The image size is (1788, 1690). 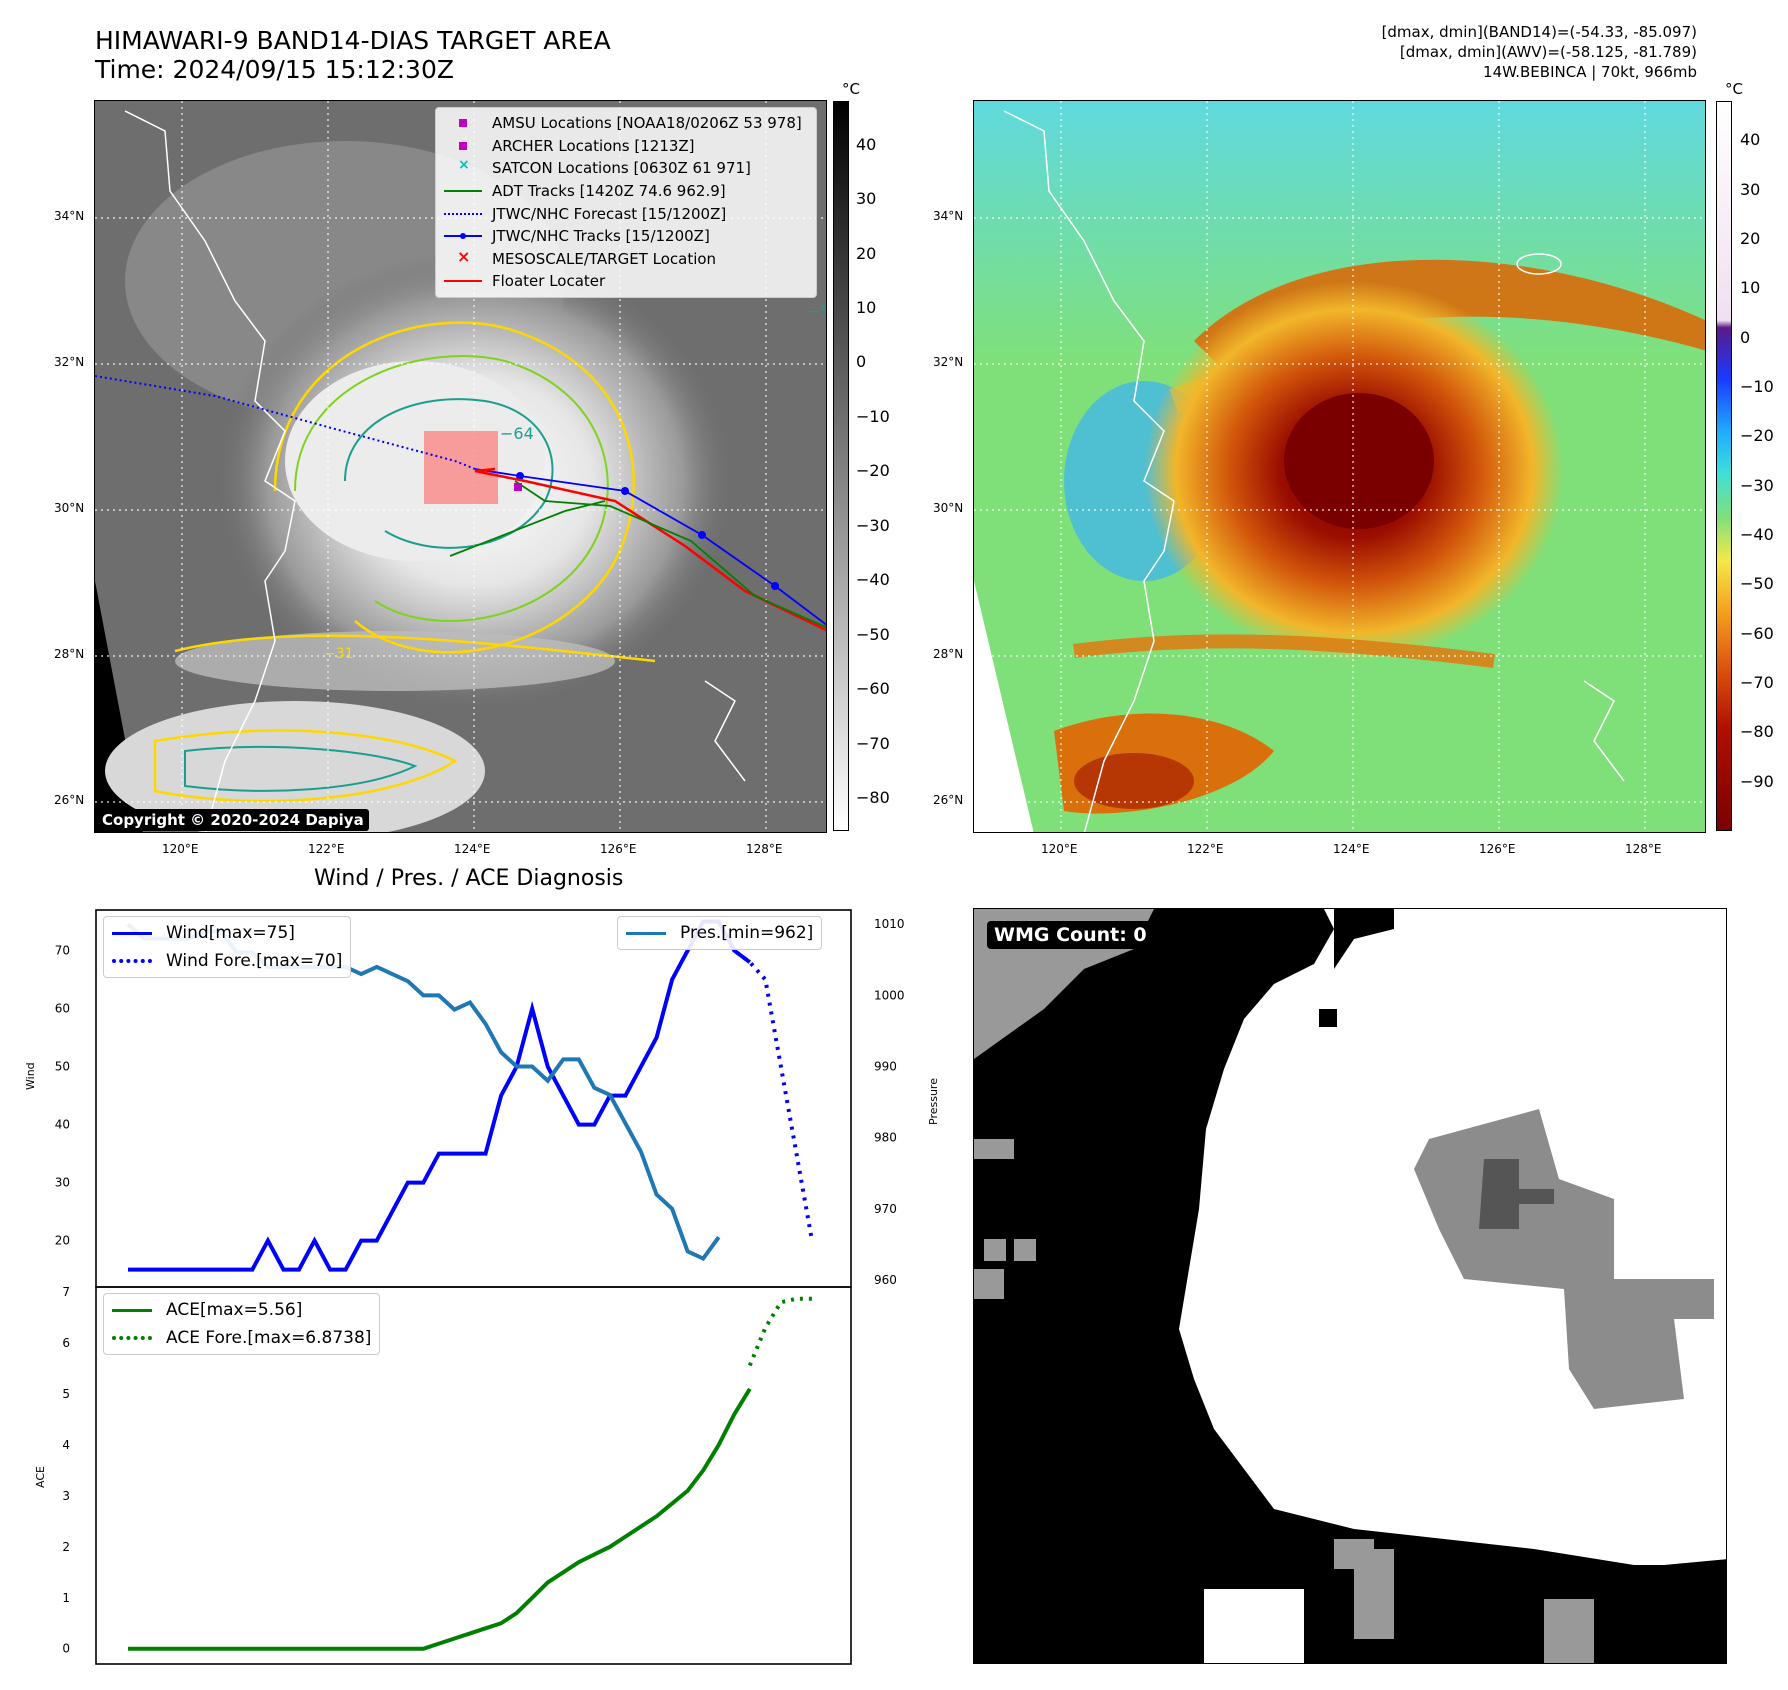 I want to click on best-track-line, so click(x=650, y=547).